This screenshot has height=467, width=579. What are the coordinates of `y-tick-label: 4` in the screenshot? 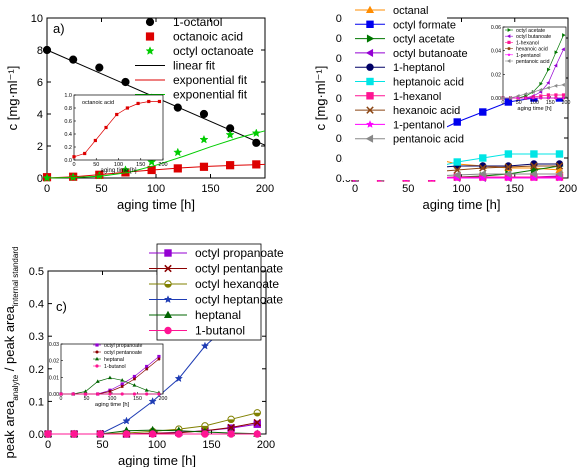 It's located at (40, 115).